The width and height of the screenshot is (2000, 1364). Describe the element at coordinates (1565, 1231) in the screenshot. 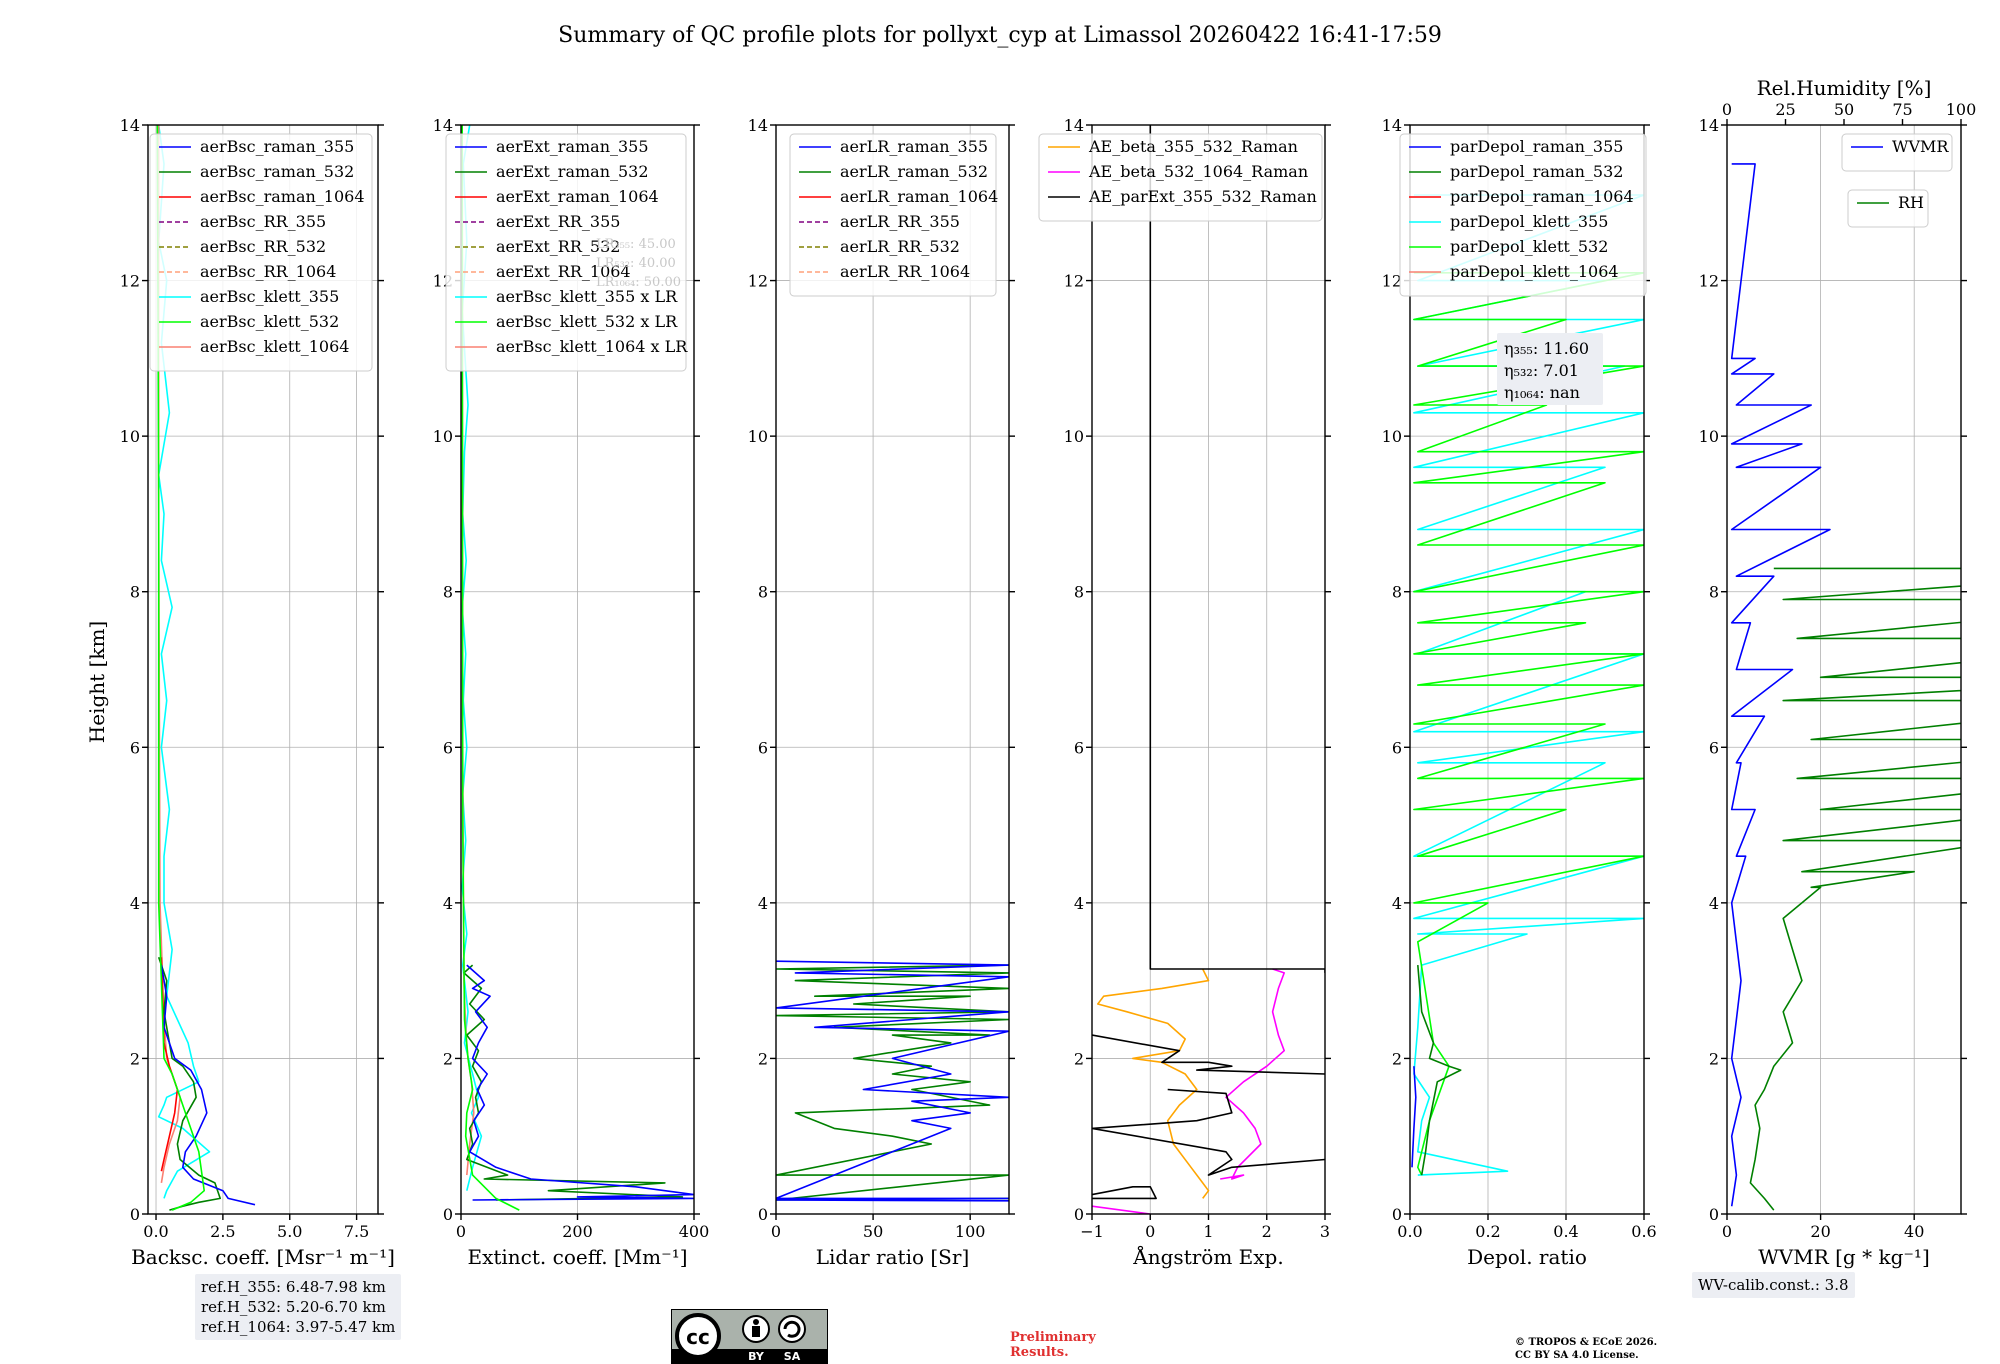

I see `x-tick-label: 0.4` at that location.